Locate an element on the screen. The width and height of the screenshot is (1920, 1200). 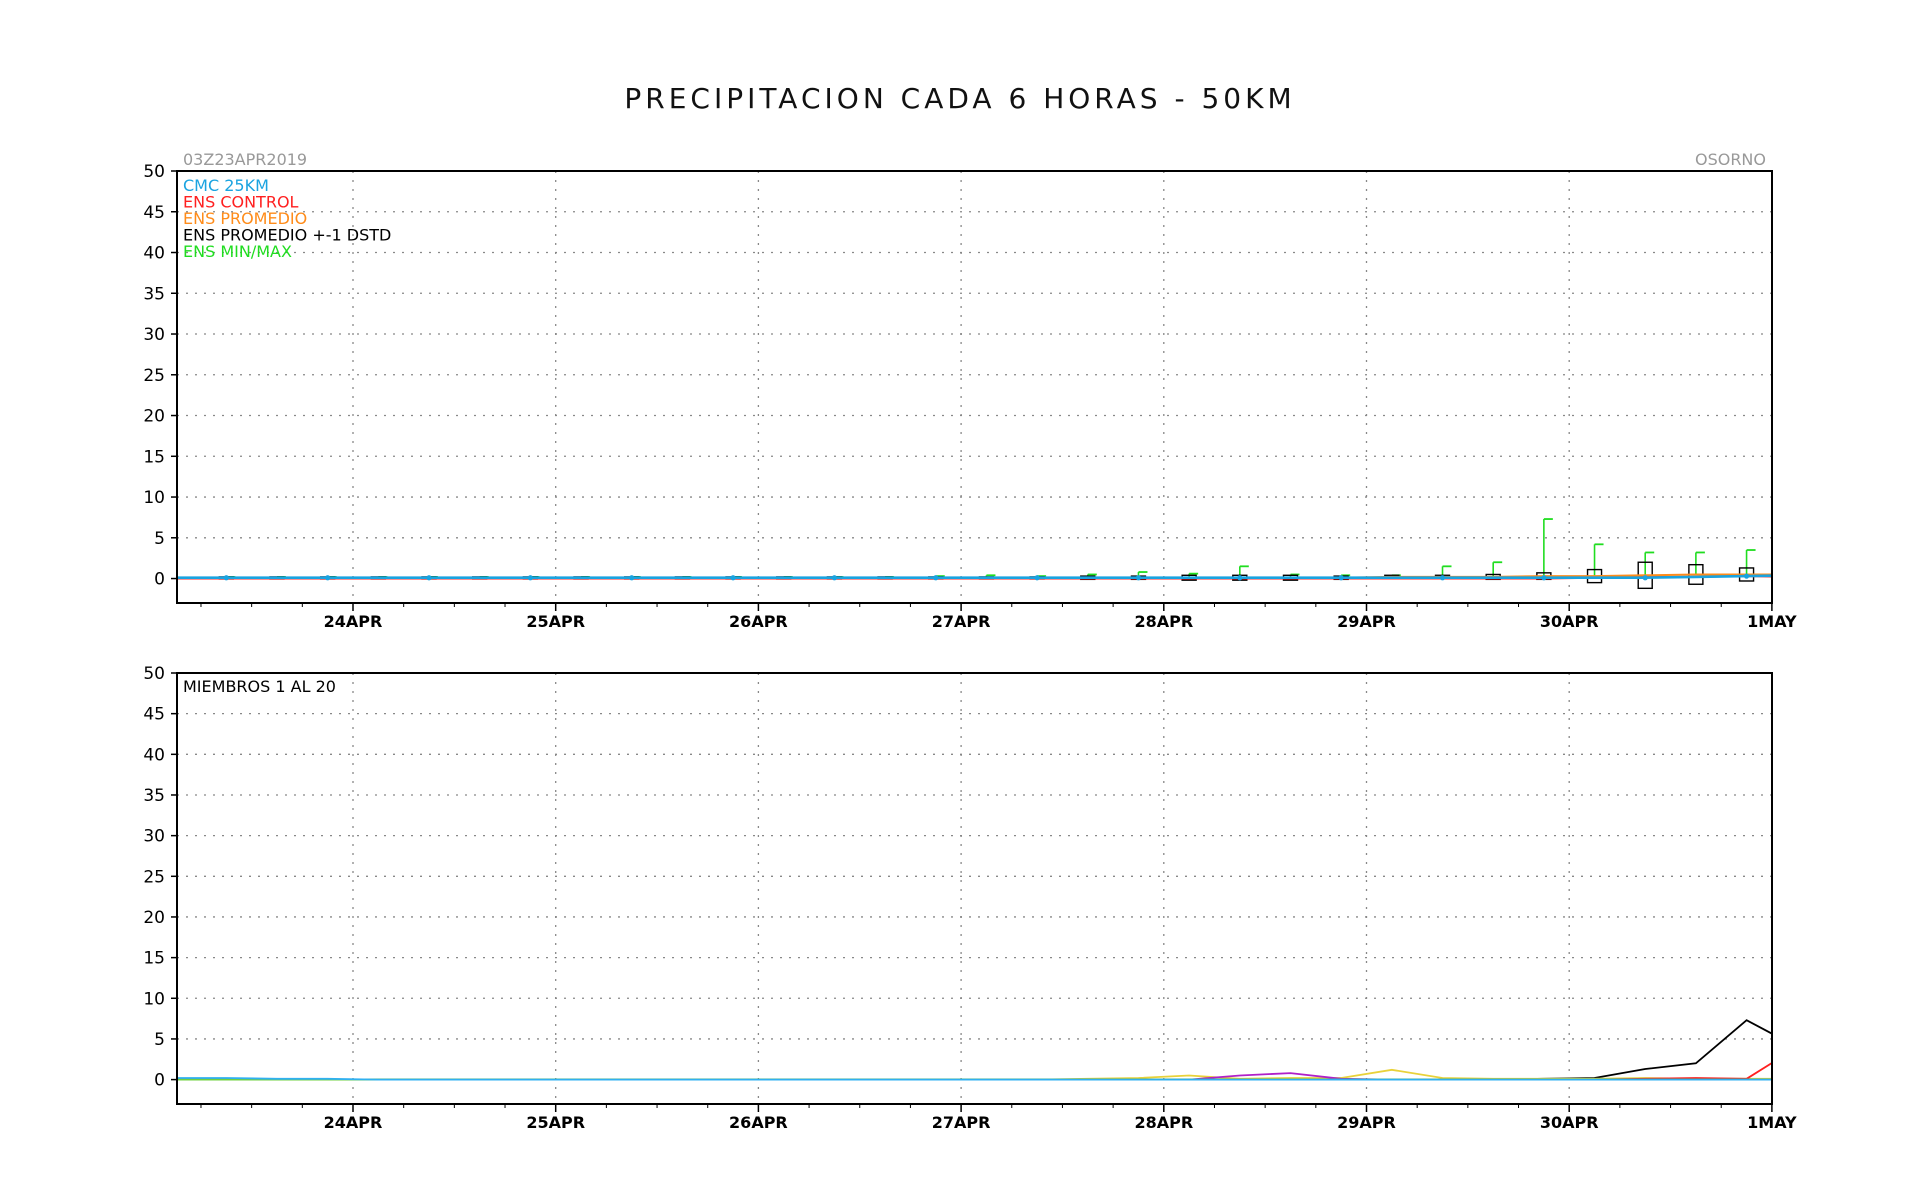
run-label: 03Z23APR2019 is located at coordinates (245, 159).